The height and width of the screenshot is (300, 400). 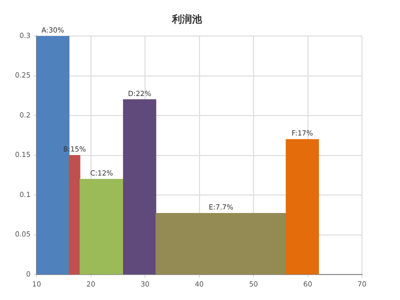 I want to click on chart-title: 利润池, so click(x=187, y=20).